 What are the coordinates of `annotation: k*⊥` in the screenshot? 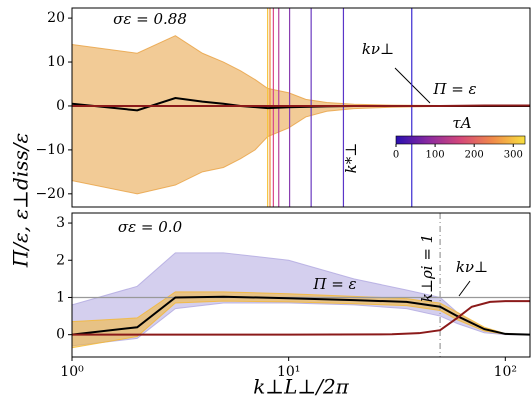 It's located at (351, 158).